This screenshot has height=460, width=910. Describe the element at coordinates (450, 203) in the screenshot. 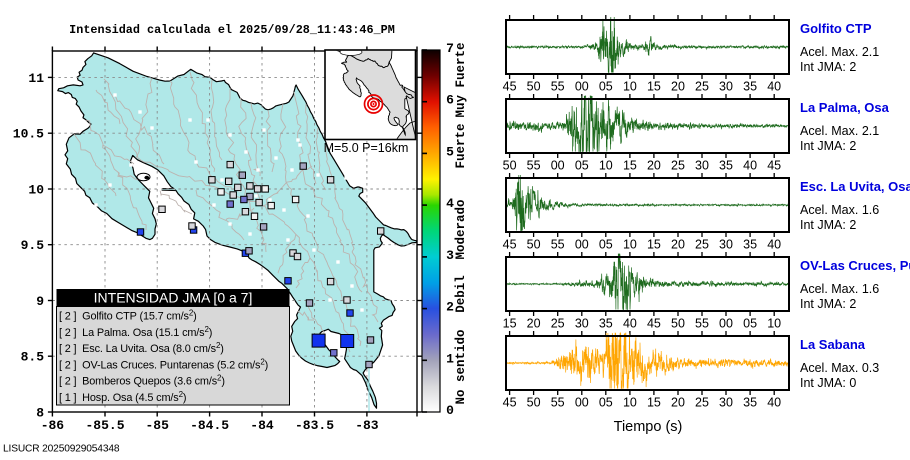

I see `svg-text: 4` at that location.